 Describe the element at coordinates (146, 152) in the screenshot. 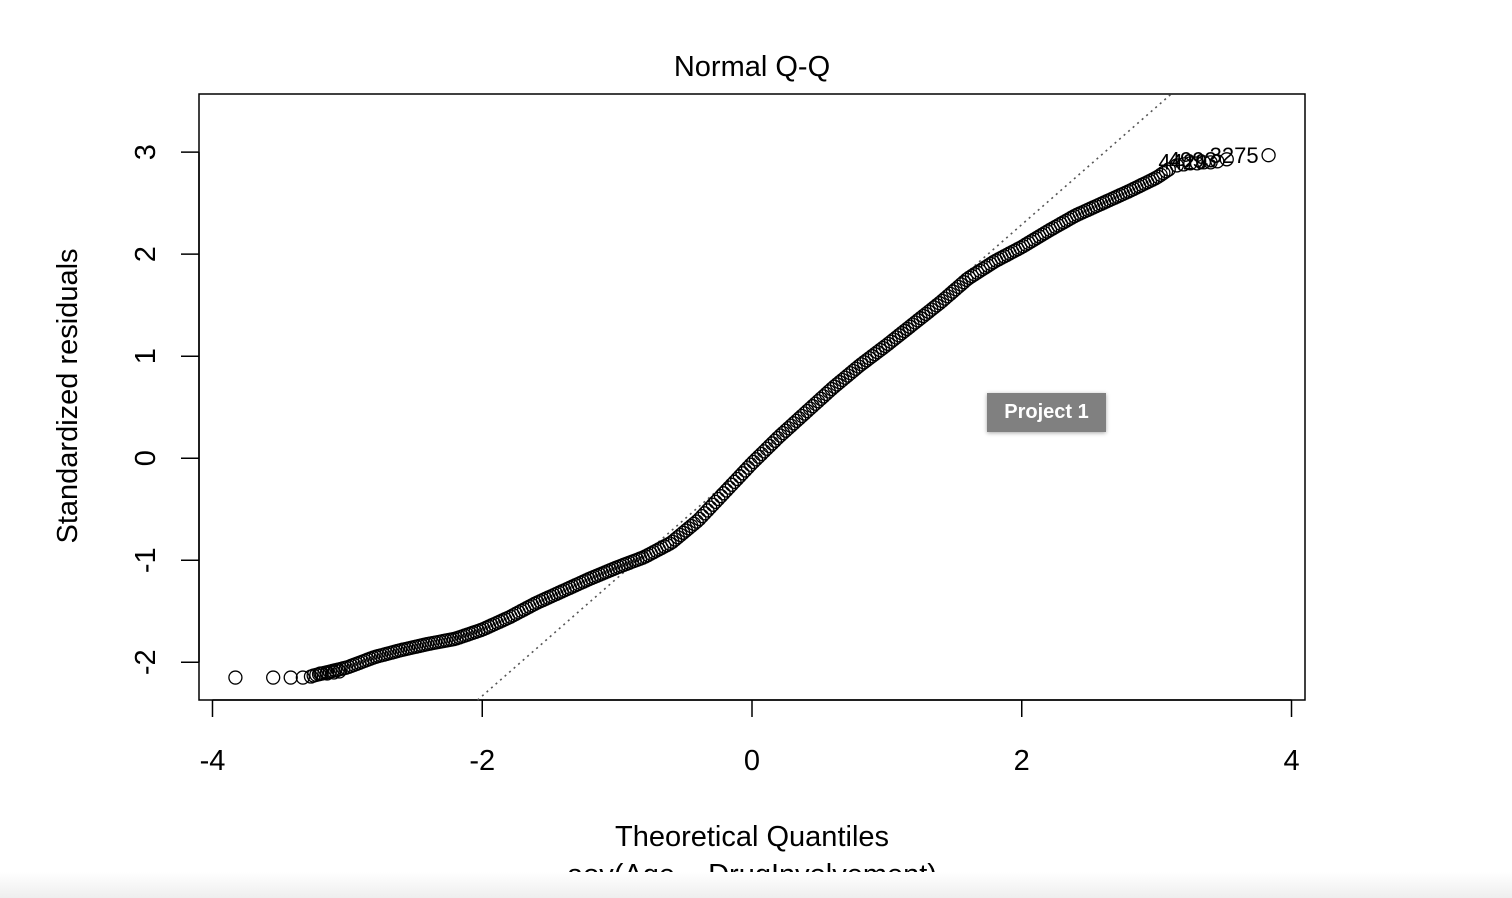

I see `y-tick-label: 3` at that location.